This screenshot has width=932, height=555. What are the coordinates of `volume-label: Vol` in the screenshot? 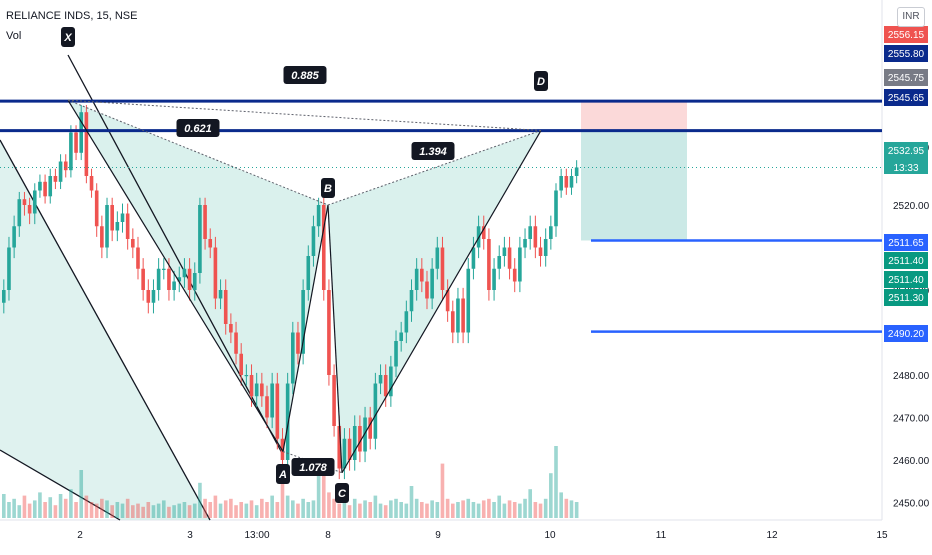 It's located at (14, 36).